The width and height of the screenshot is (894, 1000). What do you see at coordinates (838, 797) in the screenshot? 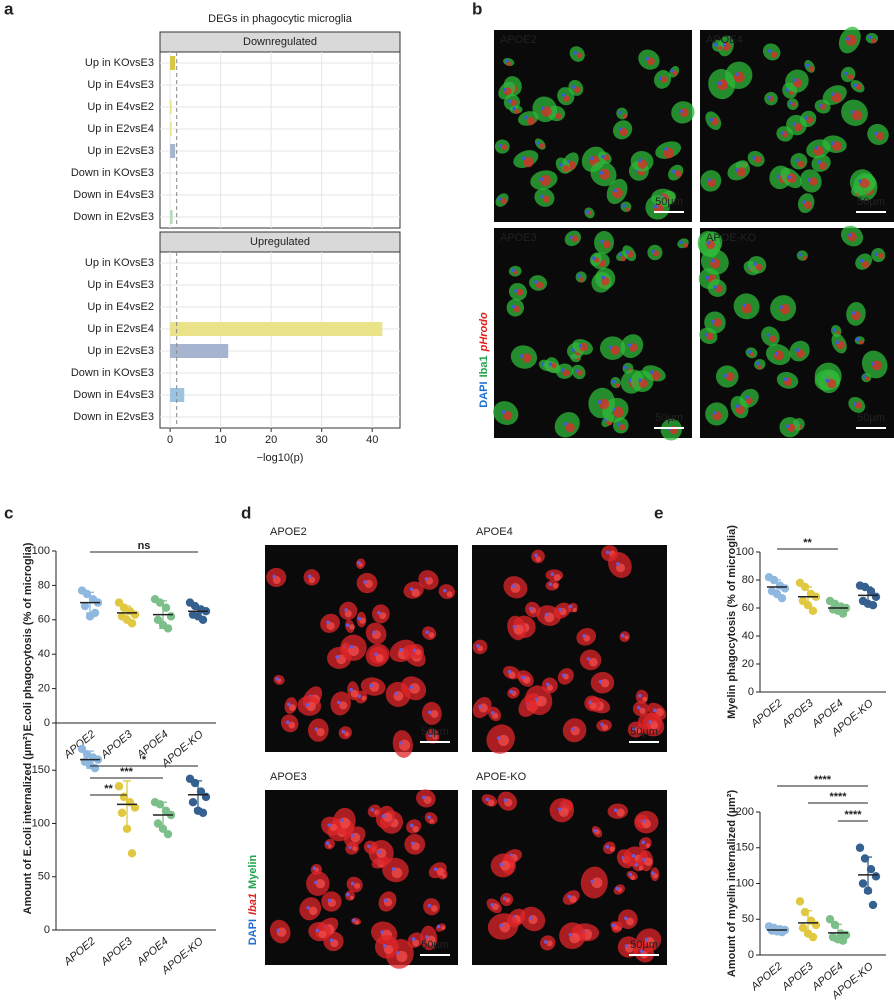
I see `significance-label: ****` at bounding box center [838, 797].